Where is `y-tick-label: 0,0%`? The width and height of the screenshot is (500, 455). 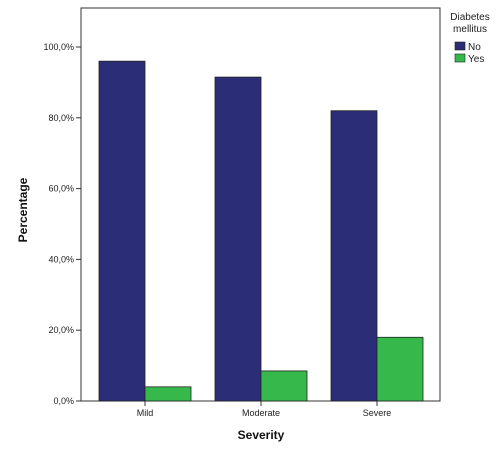 y-tick-label: 0,0% is located at coordinates (63, 401).